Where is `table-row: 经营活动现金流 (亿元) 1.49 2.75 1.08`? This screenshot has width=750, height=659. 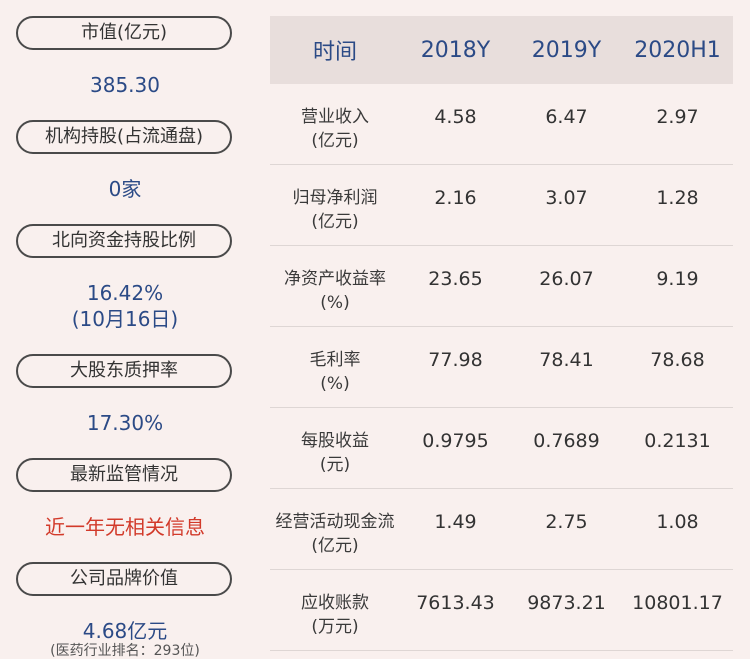 table-row: 经营活动现金流 (亿元) 1.49 2.75 1.08 is located at coordinates (501, 529).